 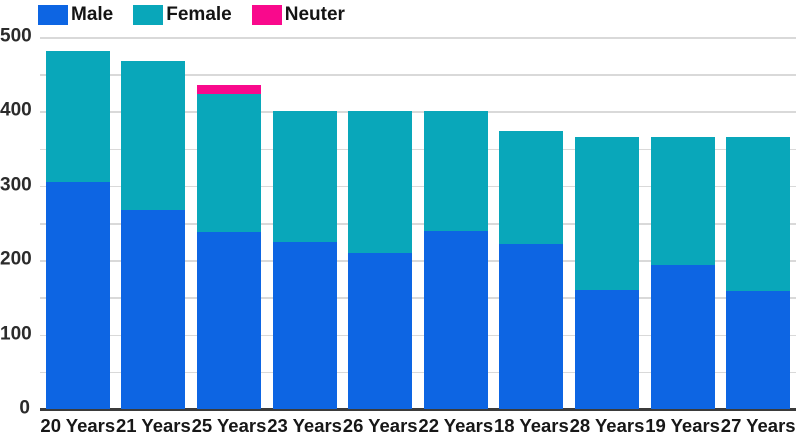 I want to click on legend-item-male: Male, so click(x=75, y=15).